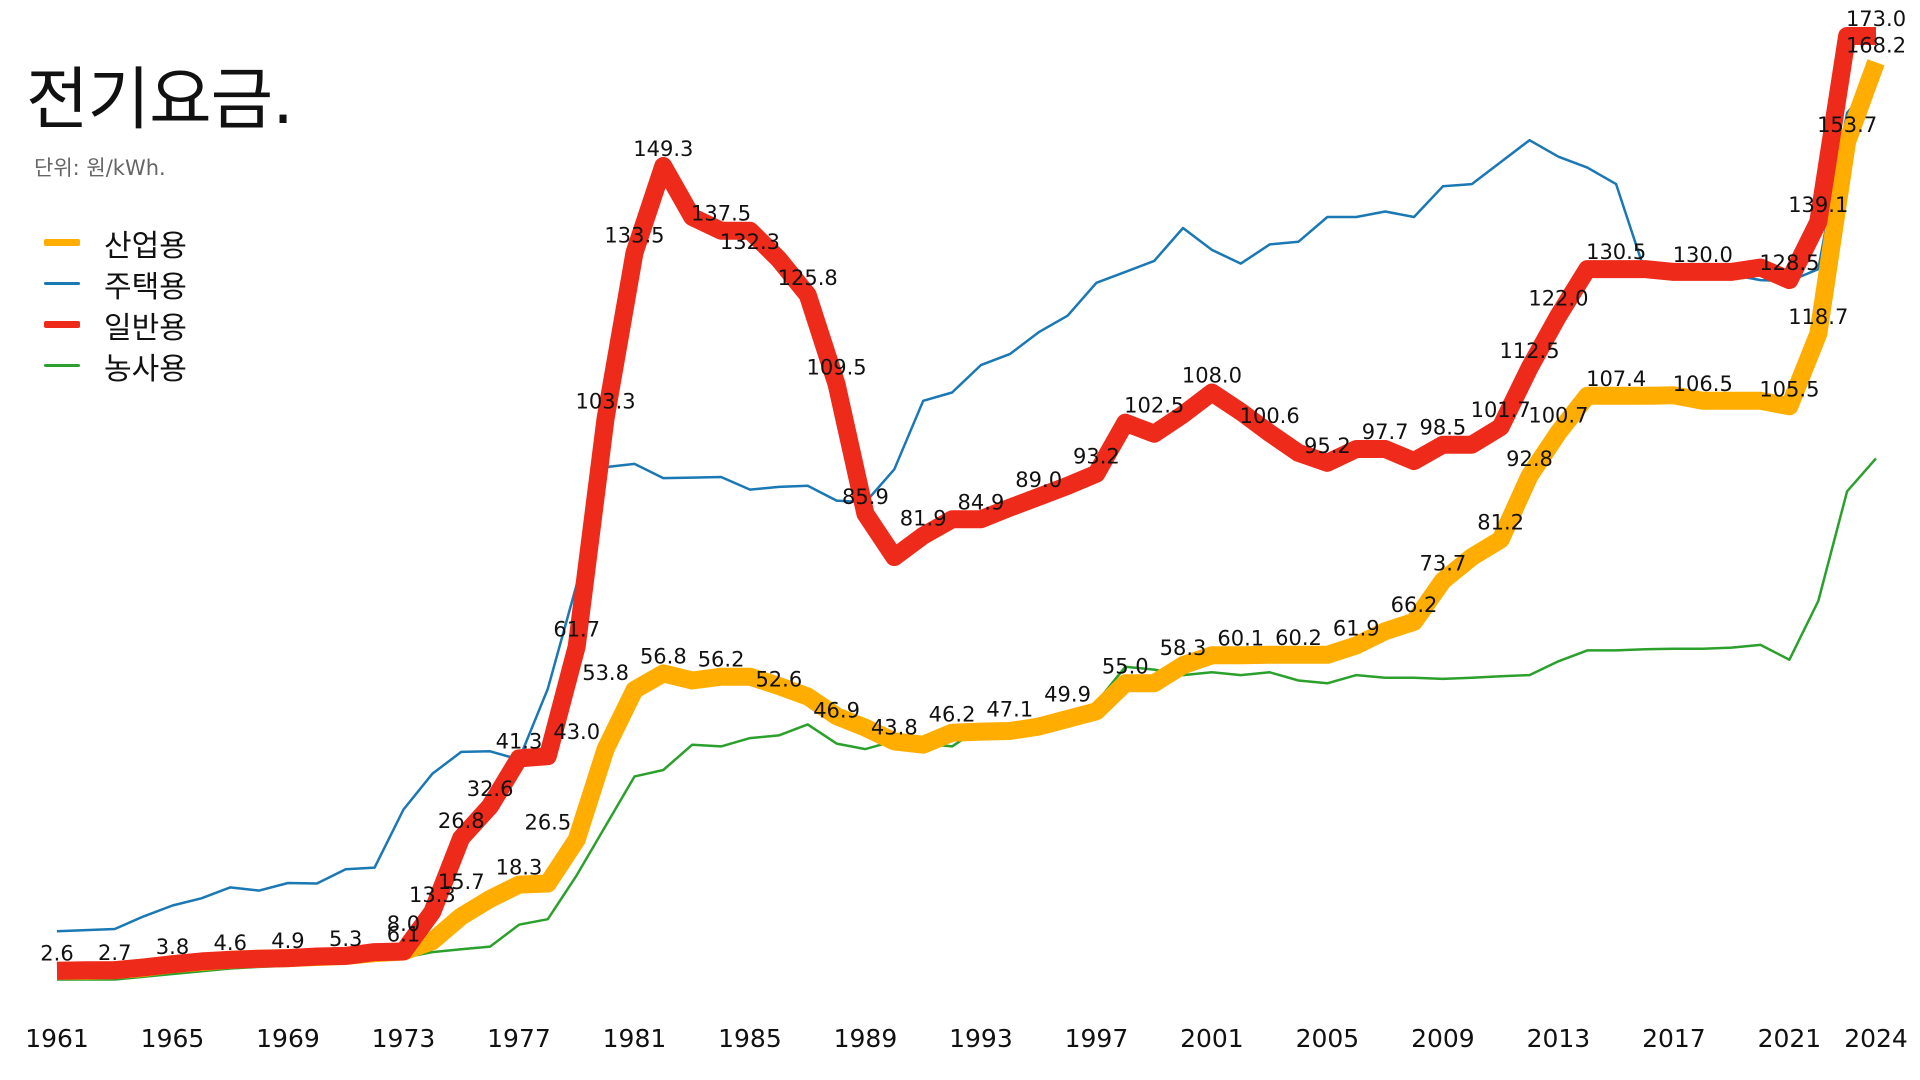  I want to click on x-tick-label: 2005, so click(1328, 1038).